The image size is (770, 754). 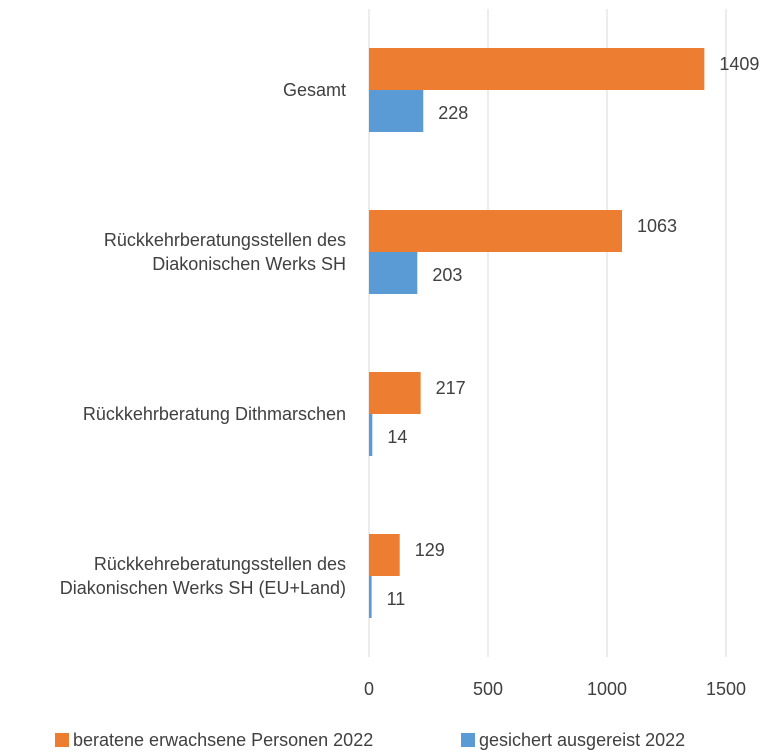 I want to click on value-label: 1409, so click(x=739, y=64).